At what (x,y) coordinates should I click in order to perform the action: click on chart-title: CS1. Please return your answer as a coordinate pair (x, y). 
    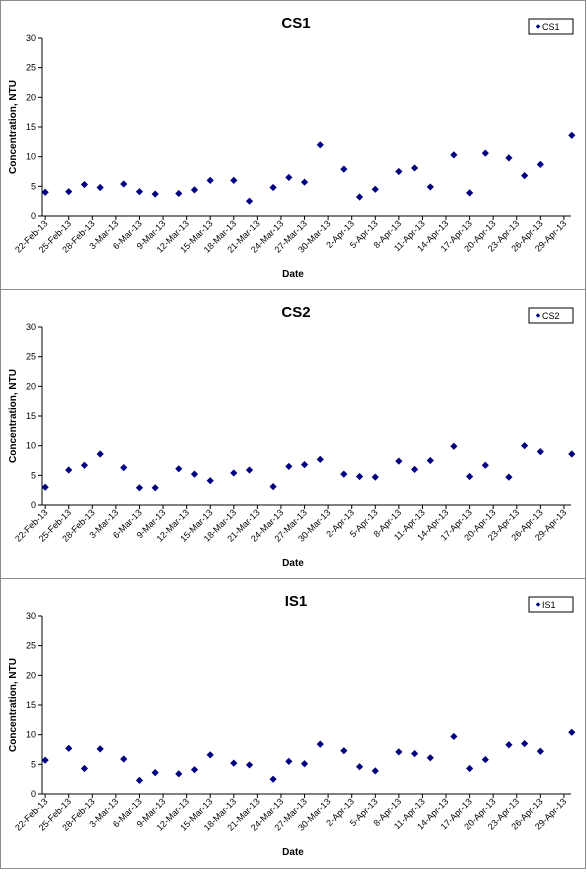
    Looking at the image, I should click on (295, 23).